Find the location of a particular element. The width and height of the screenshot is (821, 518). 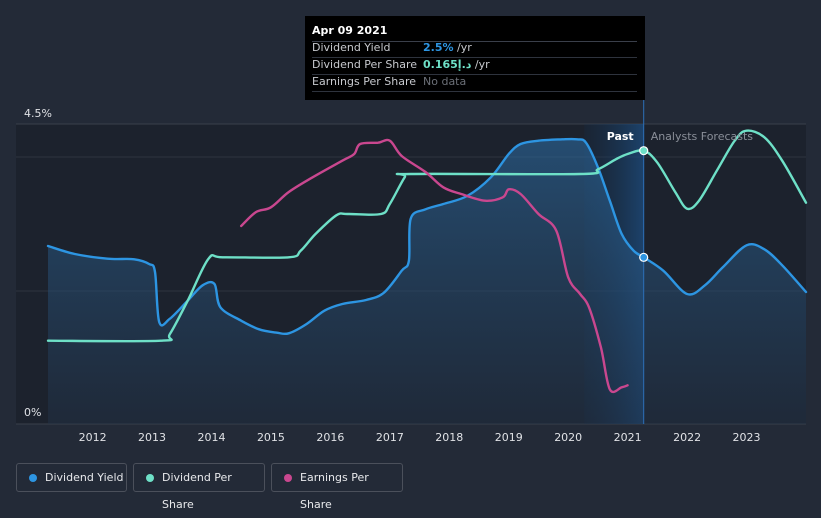

y-axis-label-top: 4.5% is located at coordinates (38, 113).